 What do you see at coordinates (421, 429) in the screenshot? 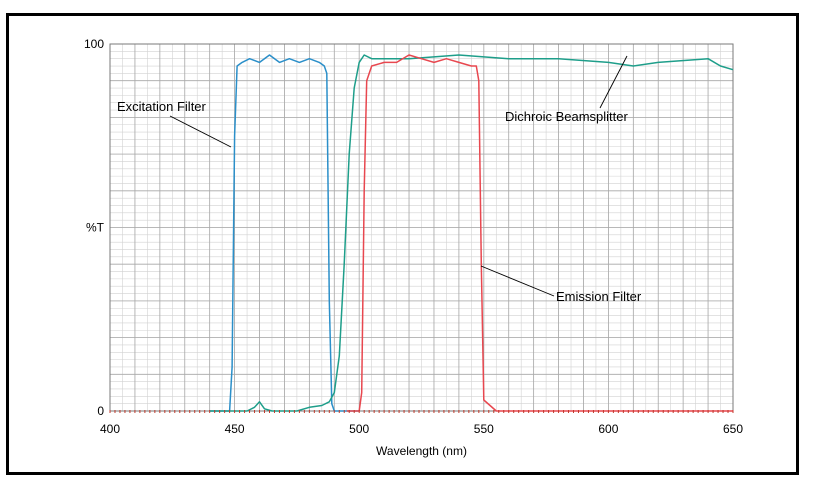
I see `x-tick-labels: 400 450 500 550 600 650` at bounding box center [421, 429].